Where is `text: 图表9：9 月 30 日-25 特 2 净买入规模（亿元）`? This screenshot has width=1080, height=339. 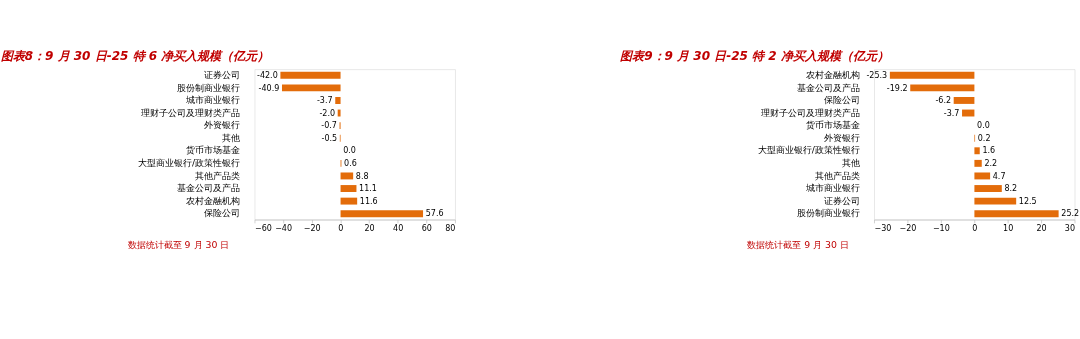
text: 图表9：9 月 30 日-25 特 2 净买入规模（亿元） is located at coordinates (754, 55).